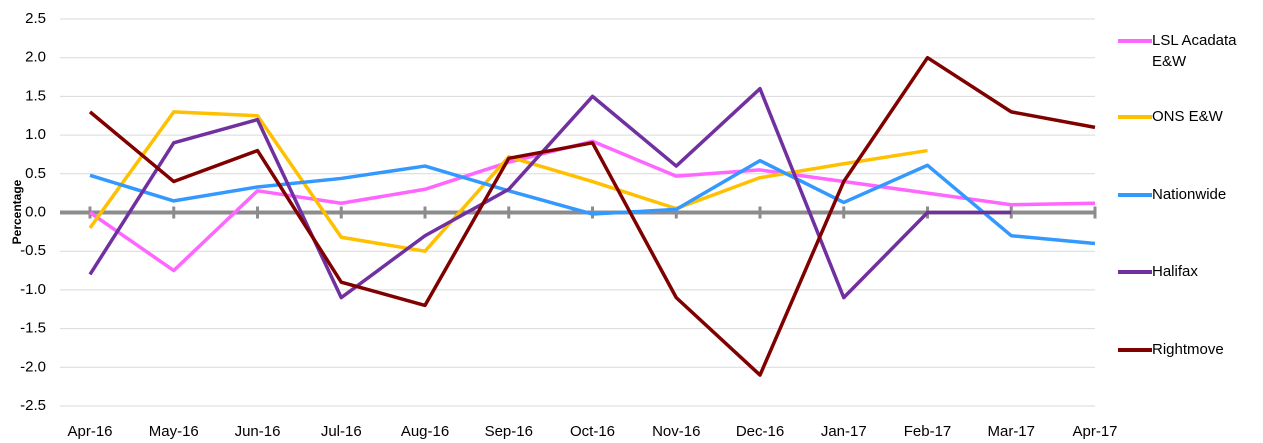 The width and height of the screenshot is (1263, 443). I want to click on x-tick-label: Jul-16, so click(341, 431).